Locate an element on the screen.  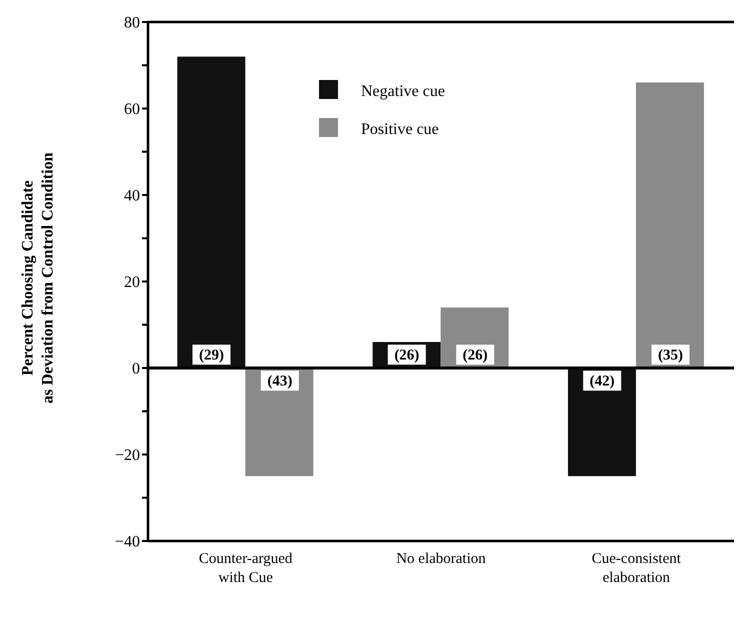
annotation: (42) is located at coordinates (602, 382).